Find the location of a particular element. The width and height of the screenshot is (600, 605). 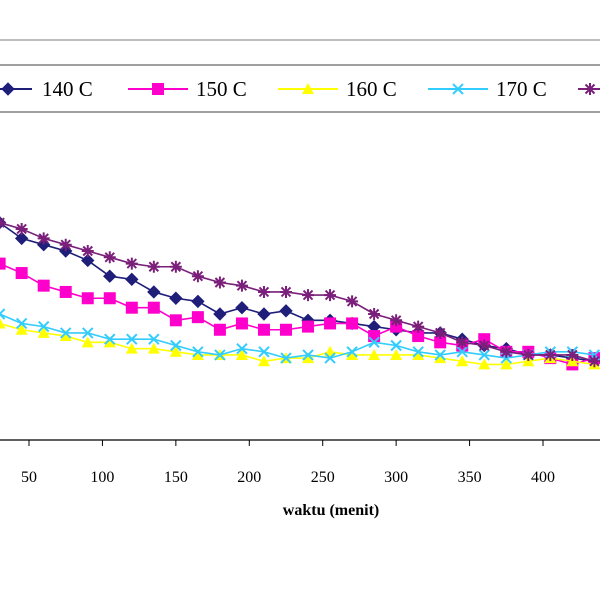

series-170-c is located at coordinates (300, 336).